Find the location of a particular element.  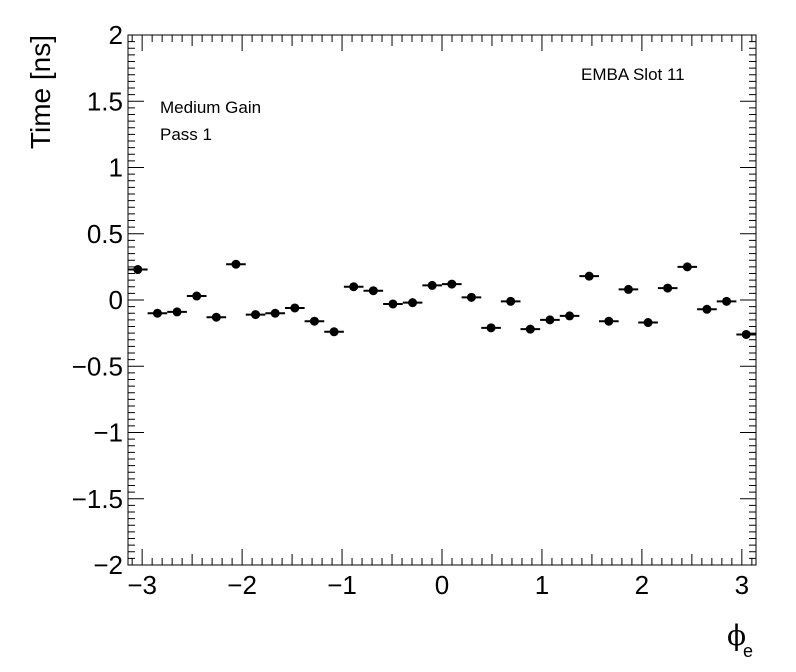

x-tick-labels: −3 −2 −1 0 1 2 3 is located at coordinates (438, 585).